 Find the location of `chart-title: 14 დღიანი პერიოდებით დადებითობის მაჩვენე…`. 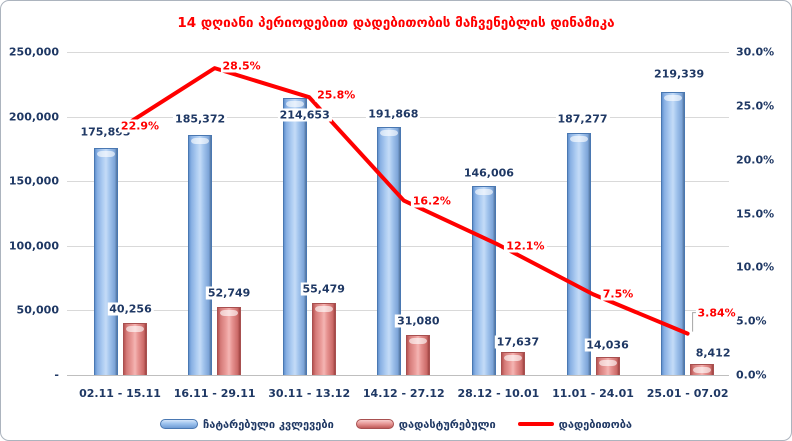

chart-title: 14 დღიანი პერიოდებით დადებითობის მაჩვენე… is located at coordinates (396, 23).